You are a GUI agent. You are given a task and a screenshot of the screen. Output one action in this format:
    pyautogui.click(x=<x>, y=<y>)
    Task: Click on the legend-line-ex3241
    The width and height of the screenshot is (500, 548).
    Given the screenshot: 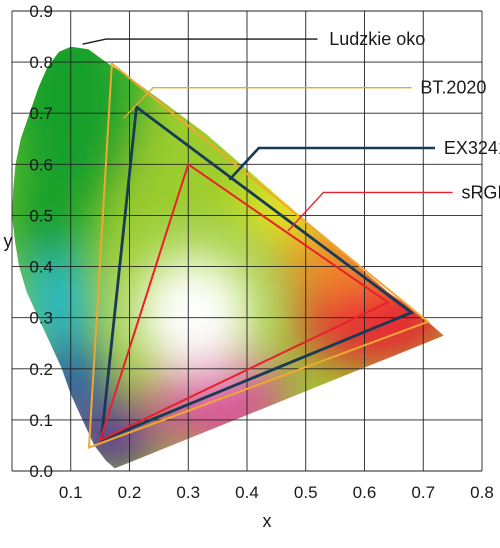 What is the action you would take?
    pyautogui.click(x=331, y=163)
    